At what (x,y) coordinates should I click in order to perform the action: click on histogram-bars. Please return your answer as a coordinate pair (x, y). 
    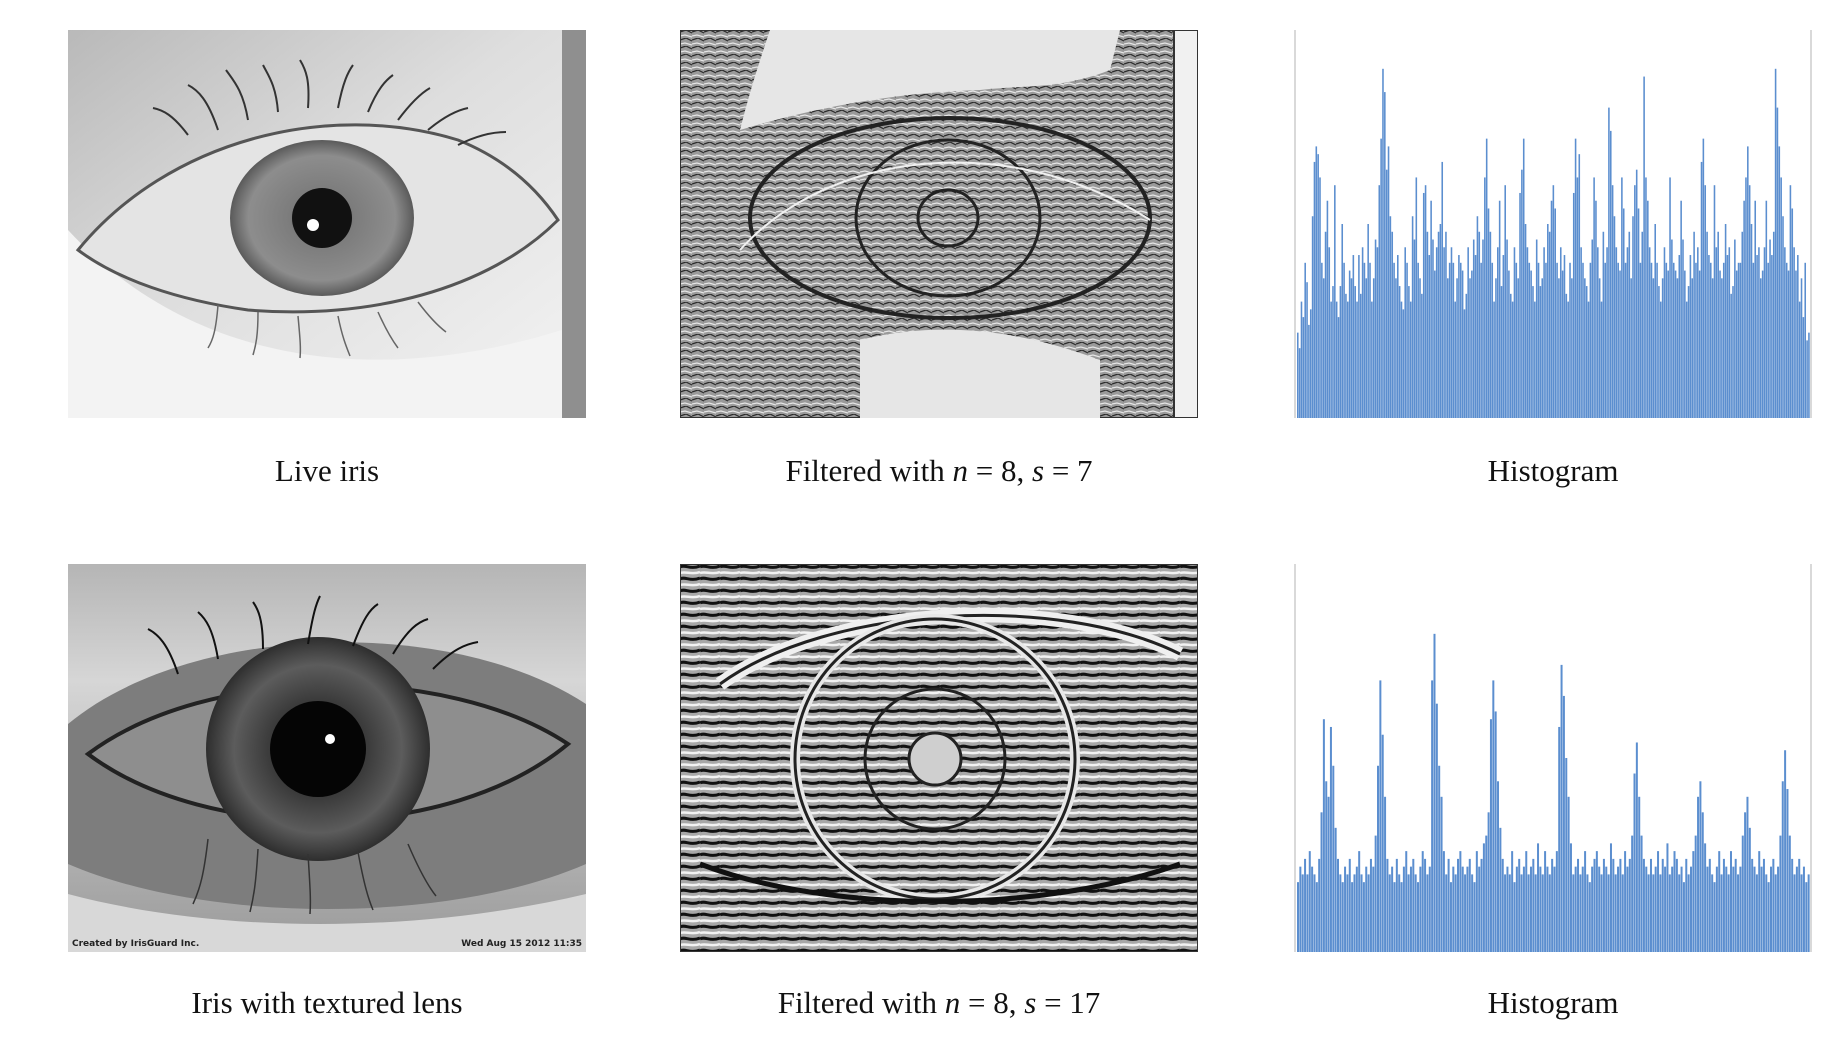
    Looking at the image, I should click on (1553, 243).